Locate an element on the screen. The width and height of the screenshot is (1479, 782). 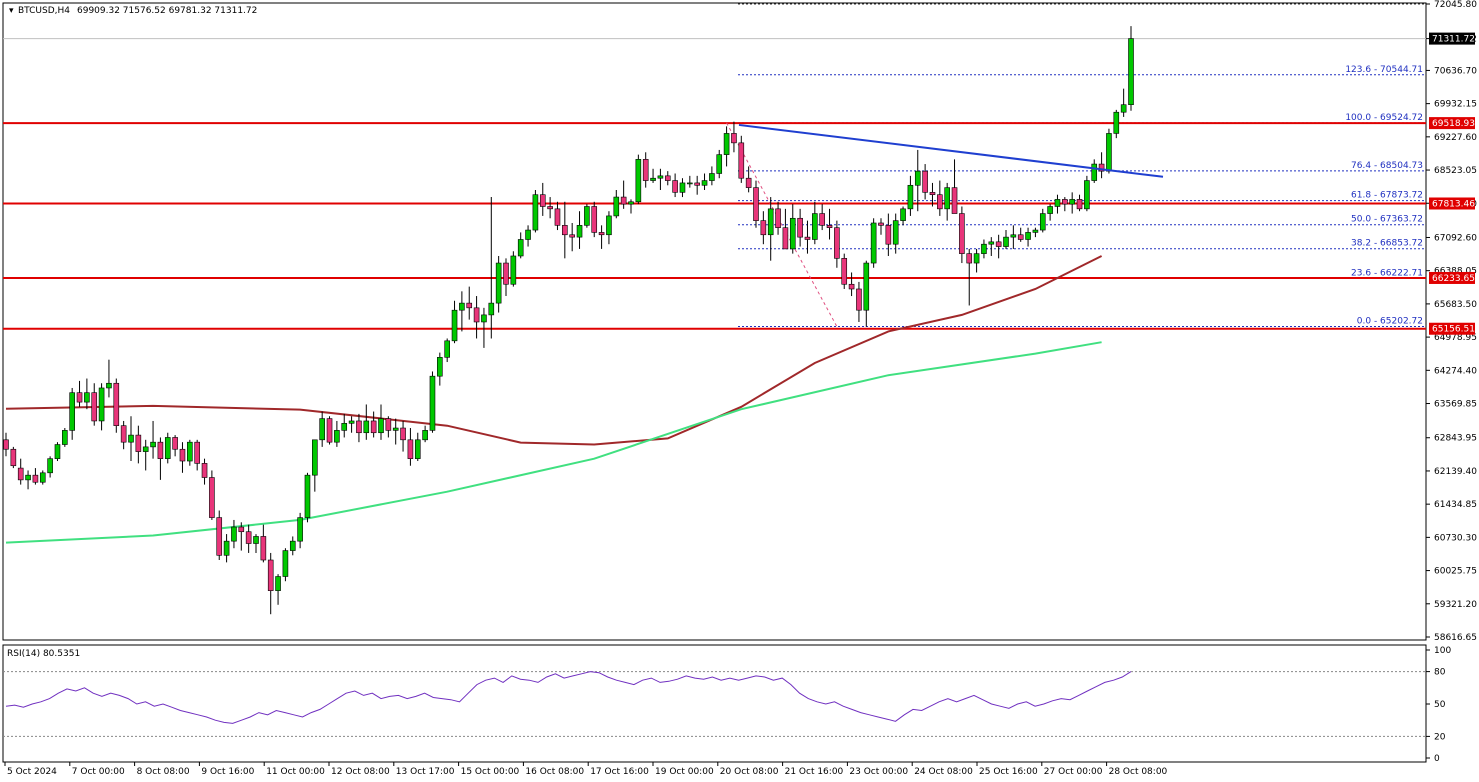
price-tick-label: 69227.60 is located at coordinates (1455, 138).